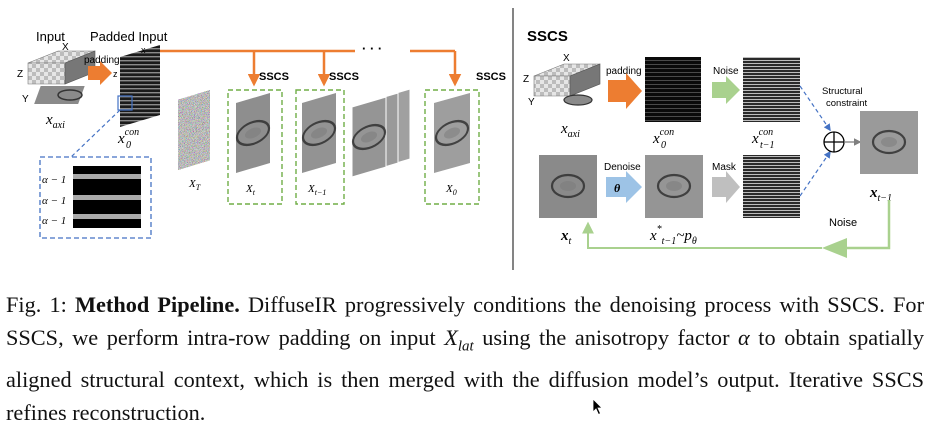 This screenshot has width=930, height=429. I want to click on caption-bold: Method Pipeline., so click(157, 304).